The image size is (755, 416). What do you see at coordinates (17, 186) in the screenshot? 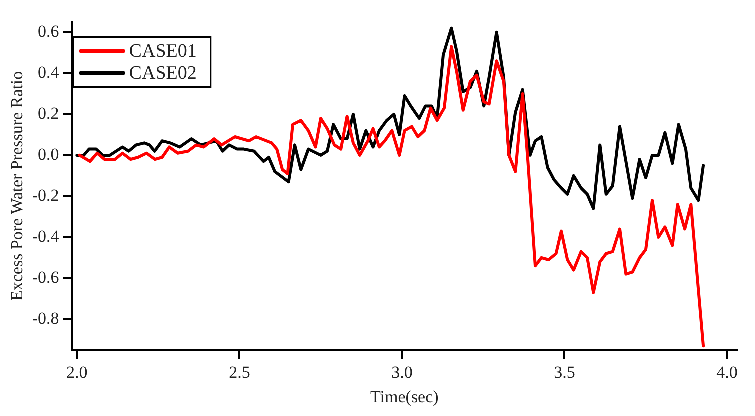
I see `y-axis-title: Excess Pore Water Pressure Ratio` at bounding box center [17, 186].